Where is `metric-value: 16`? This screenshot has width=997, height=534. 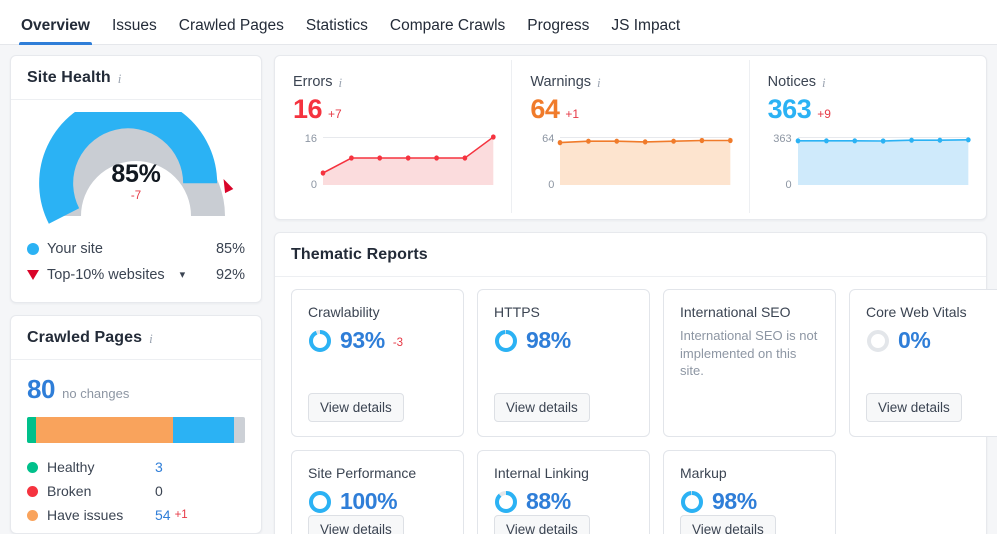
metric-value: 16 is located at coordinates (308, 109).